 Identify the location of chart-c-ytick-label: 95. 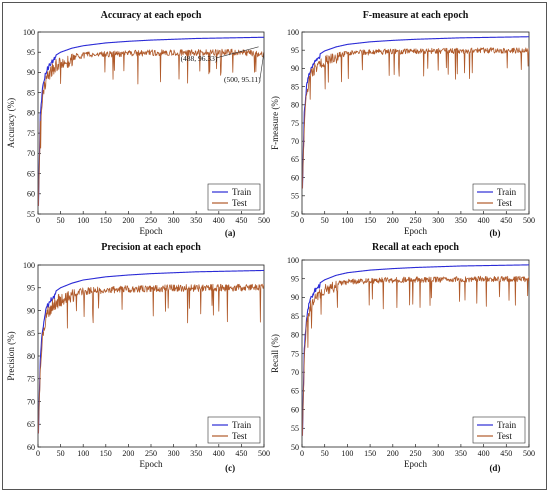
(31, 288).